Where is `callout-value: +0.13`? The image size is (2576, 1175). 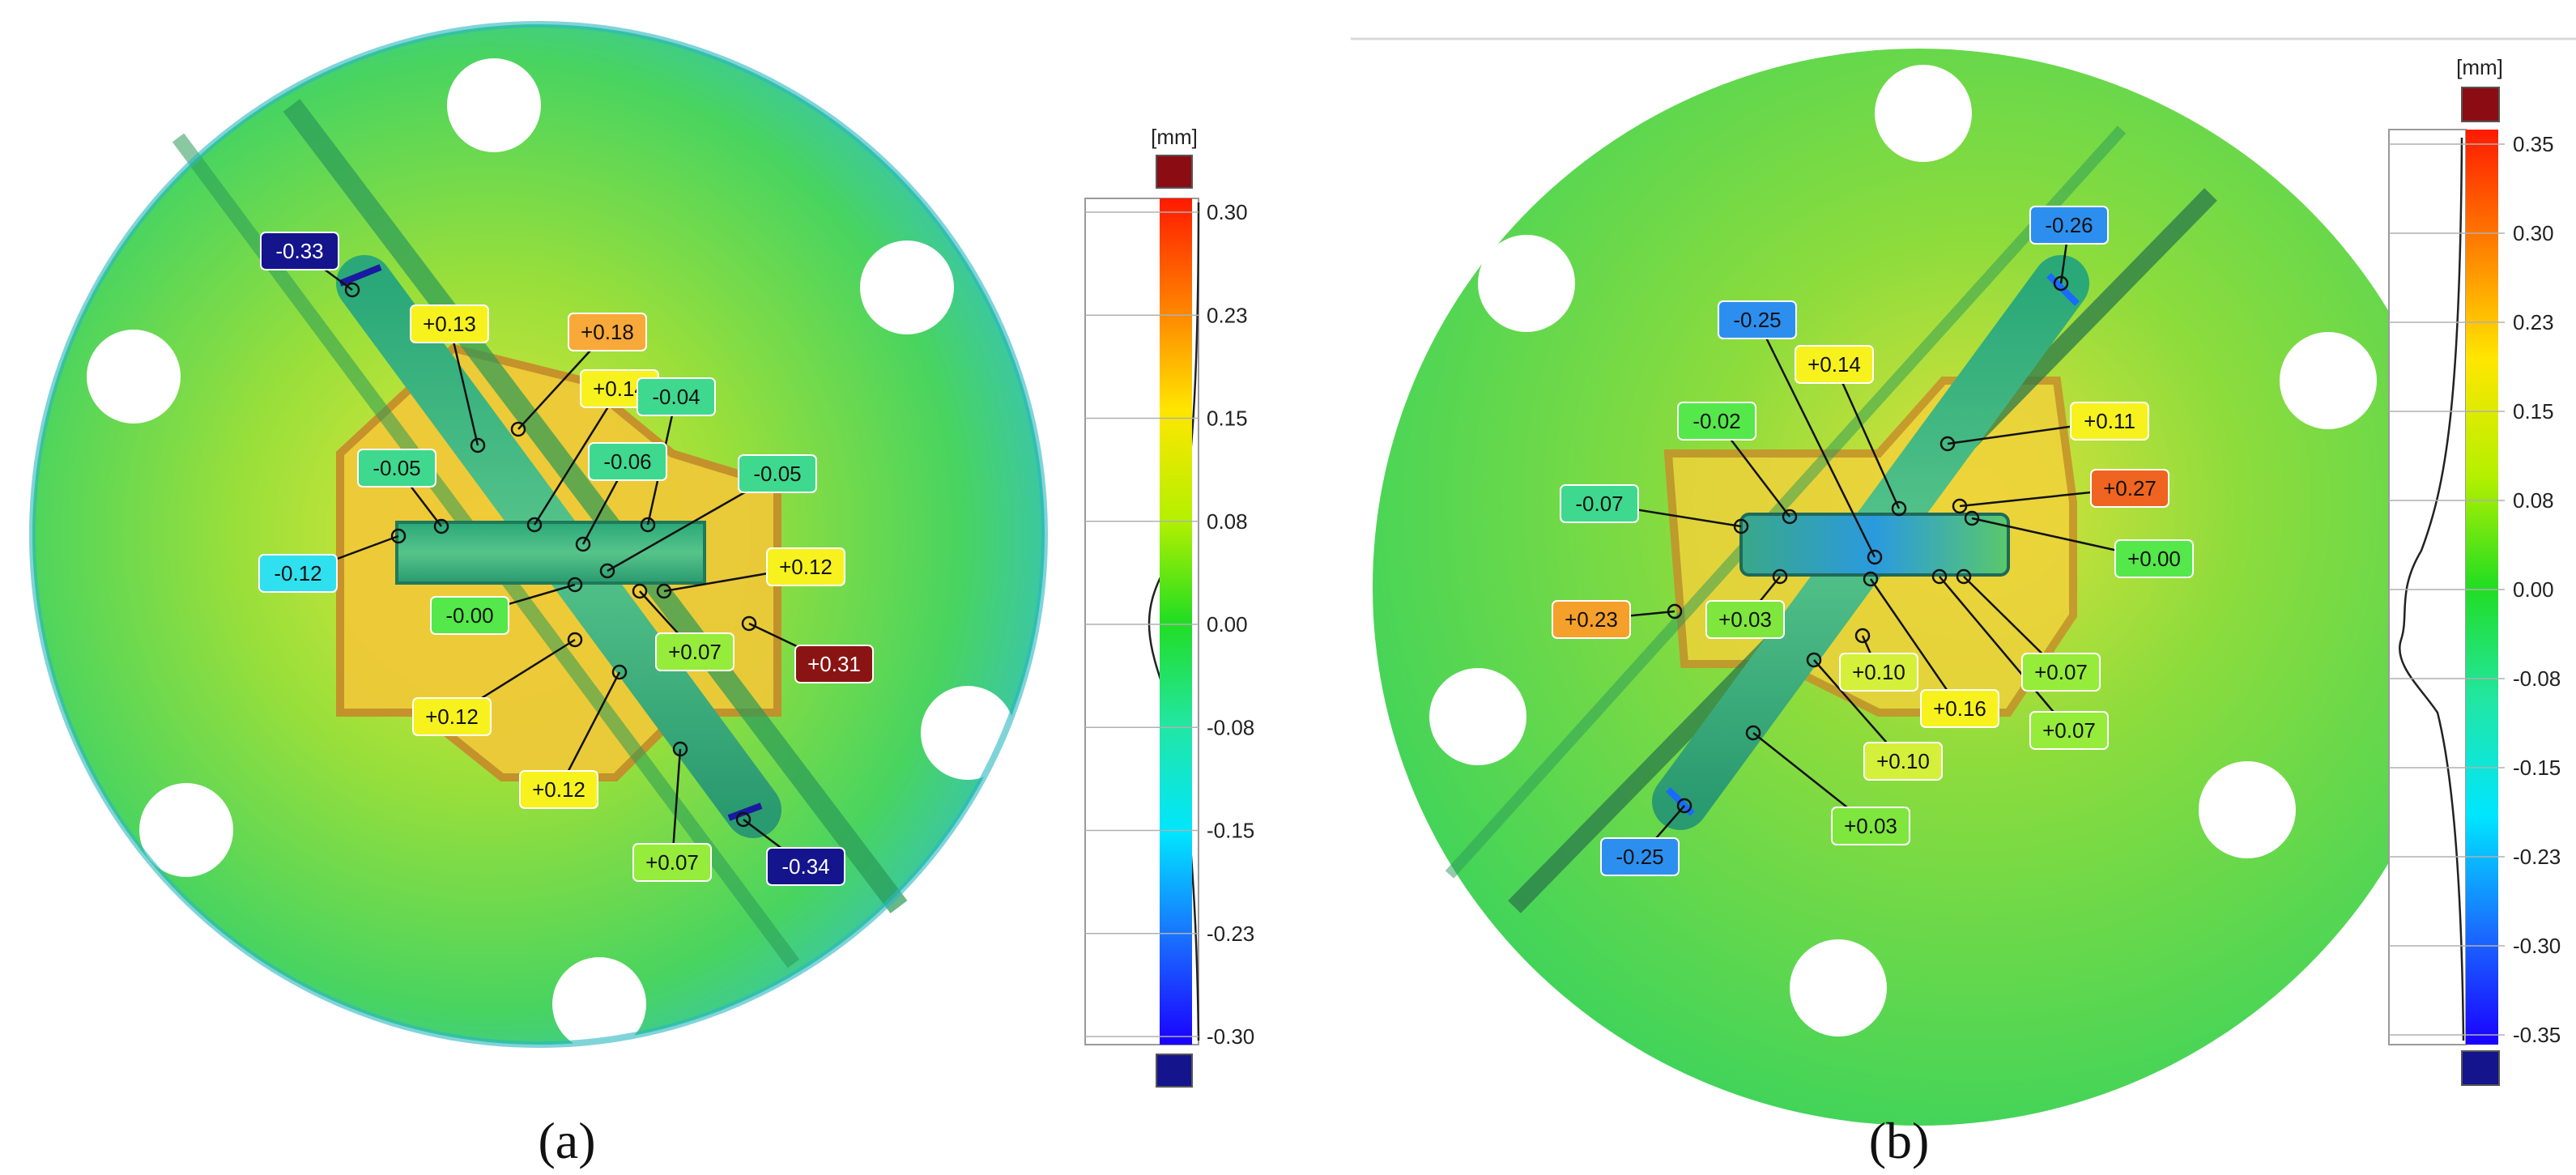
callout-value: +0.13 is located at coordinates (449, 324).